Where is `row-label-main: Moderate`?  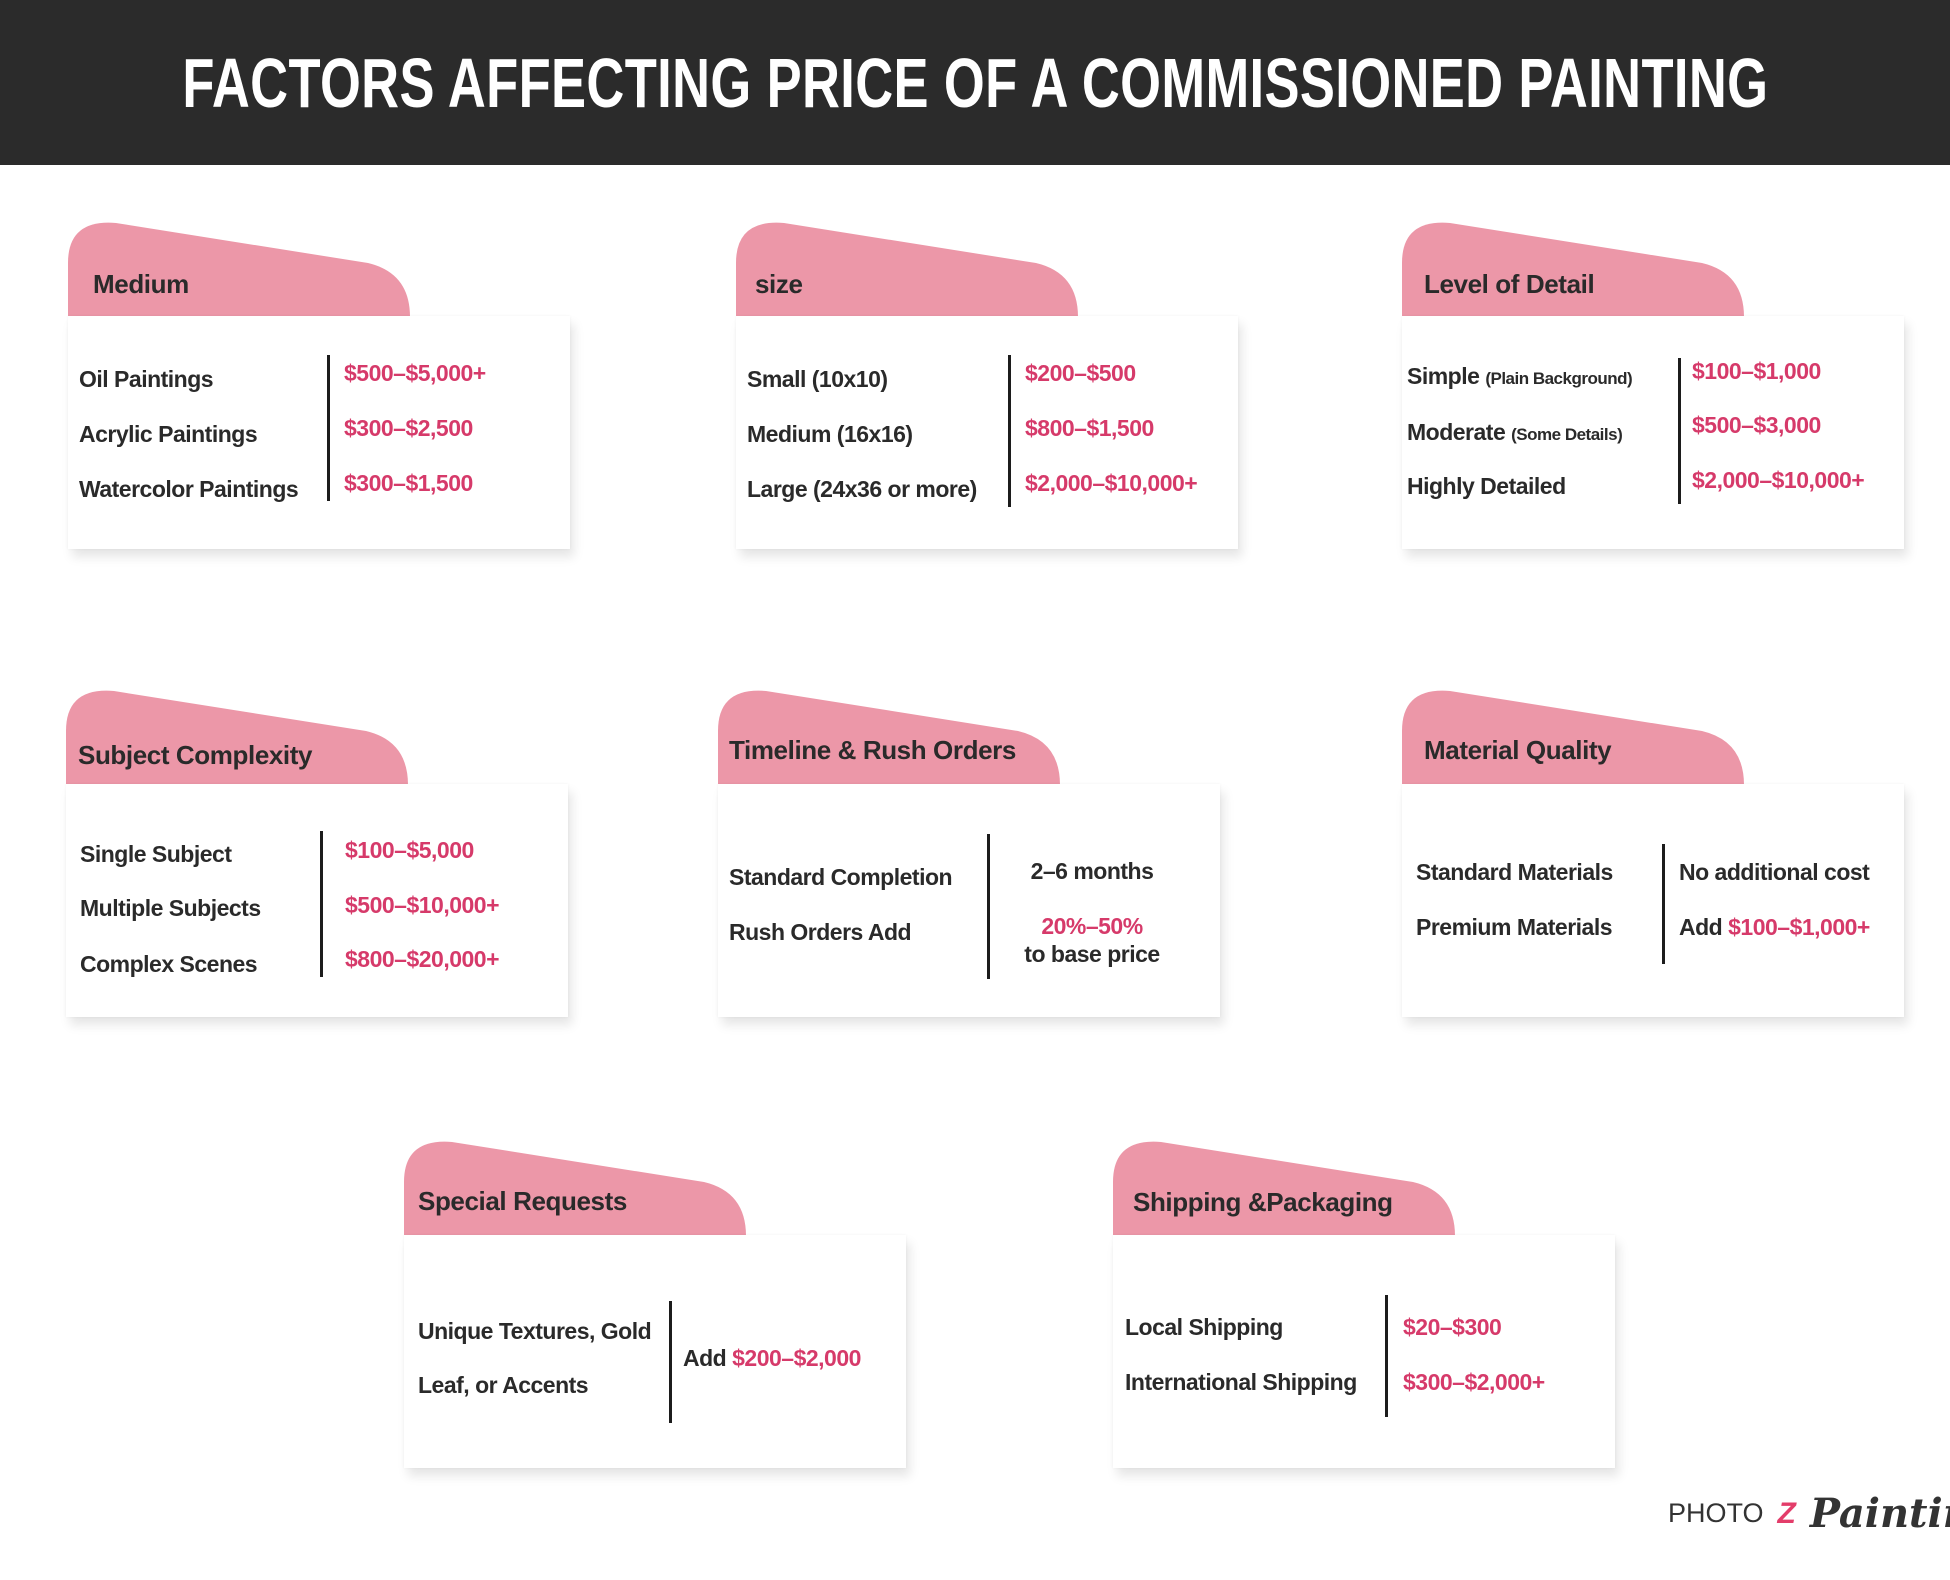 row-label-main: Moderate is located at coordinates (1456, 432).